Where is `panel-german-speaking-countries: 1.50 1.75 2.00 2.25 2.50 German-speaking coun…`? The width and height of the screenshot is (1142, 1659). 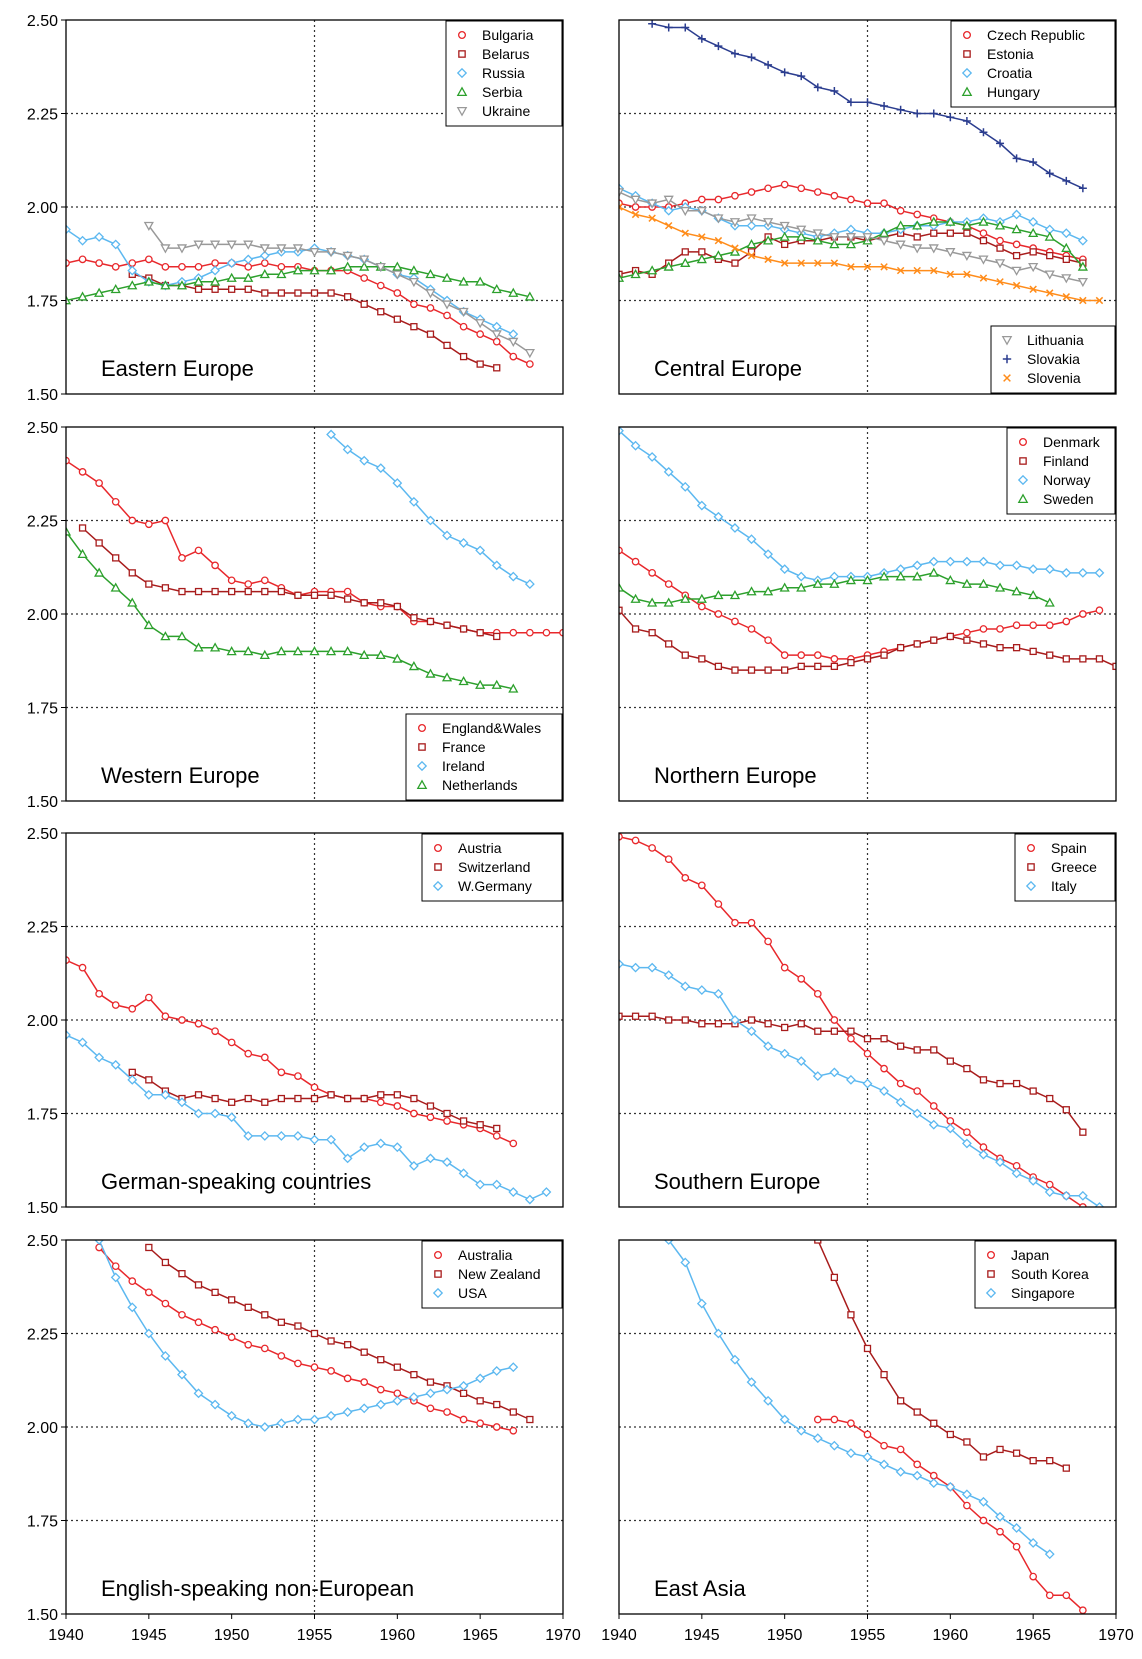 panel-german-speaking-countries: 1.50 1.75 2.00 2.25 2.50 German-speaking coun… is located at coordinates (295, 1021).